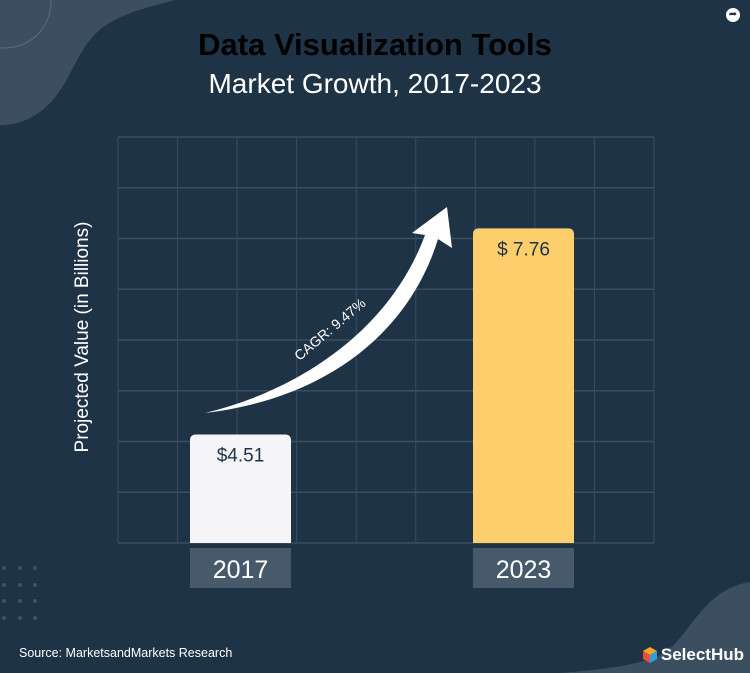  I want to click on selecthub-logo: SelectHub, so click(693, 655).